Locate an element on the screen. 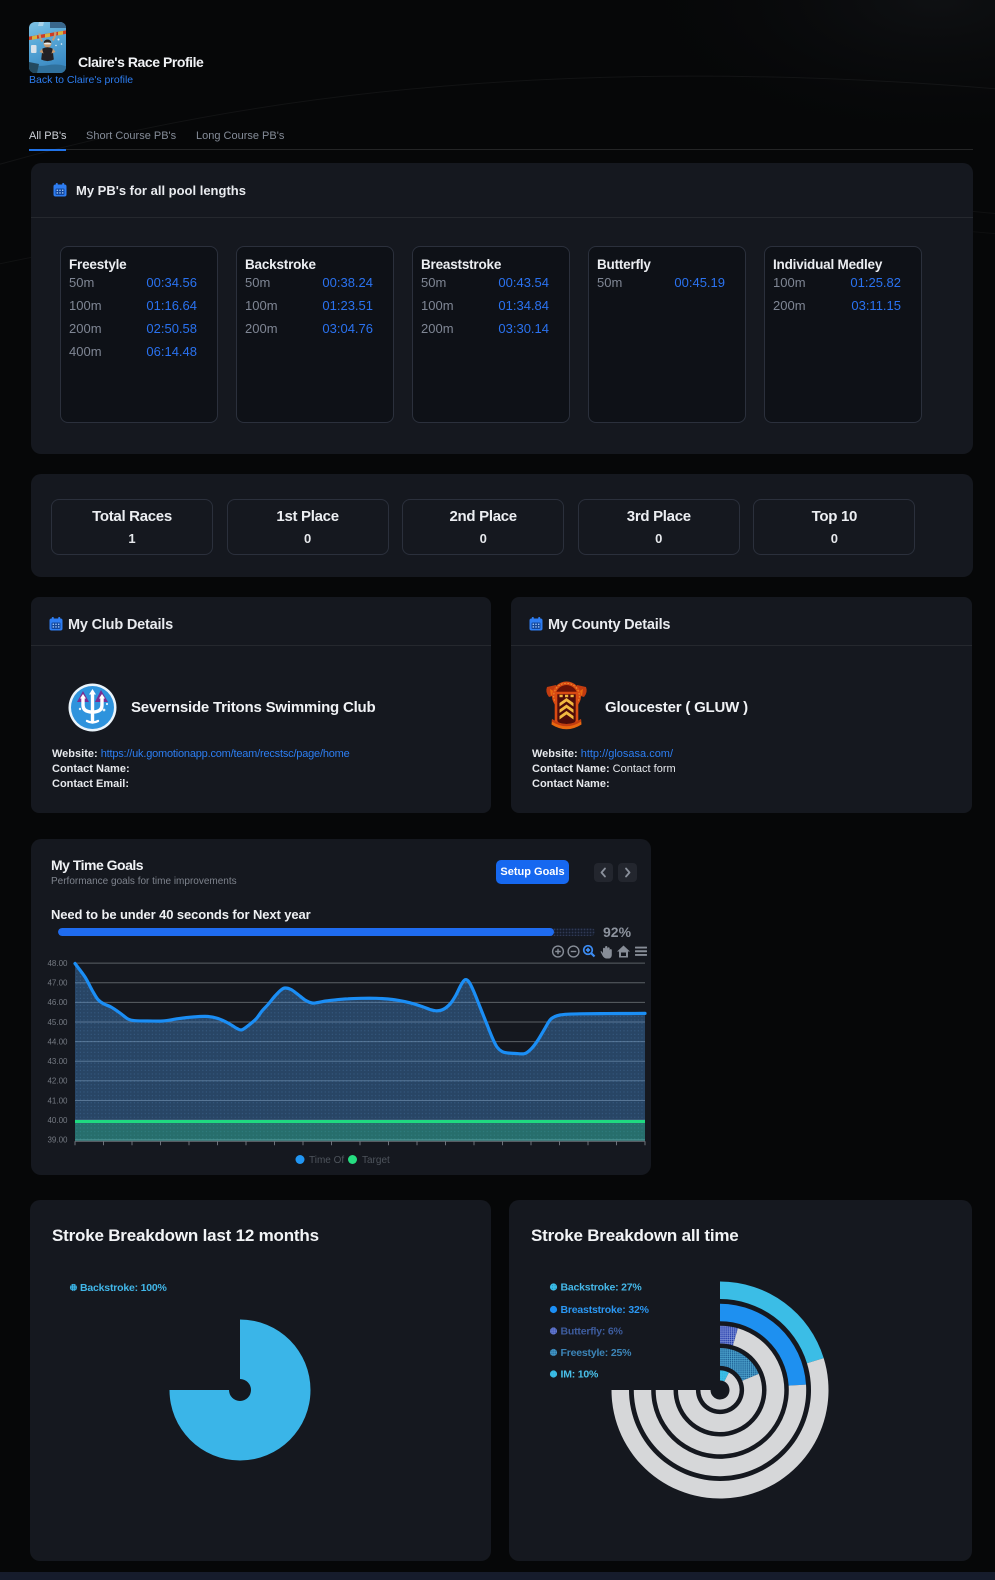  svg-text: 44.00 is located at coordinates (57, 1041).